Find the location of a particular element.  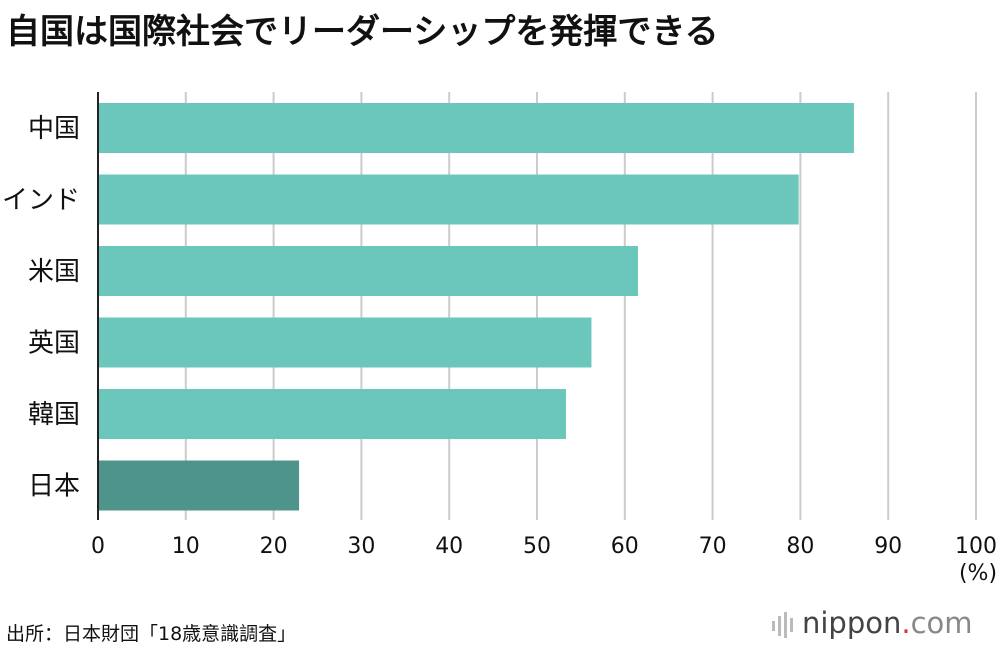

chart-title: 自国は国際社会でリーダーシップを発揮できる is located at coordinates (362, 32).